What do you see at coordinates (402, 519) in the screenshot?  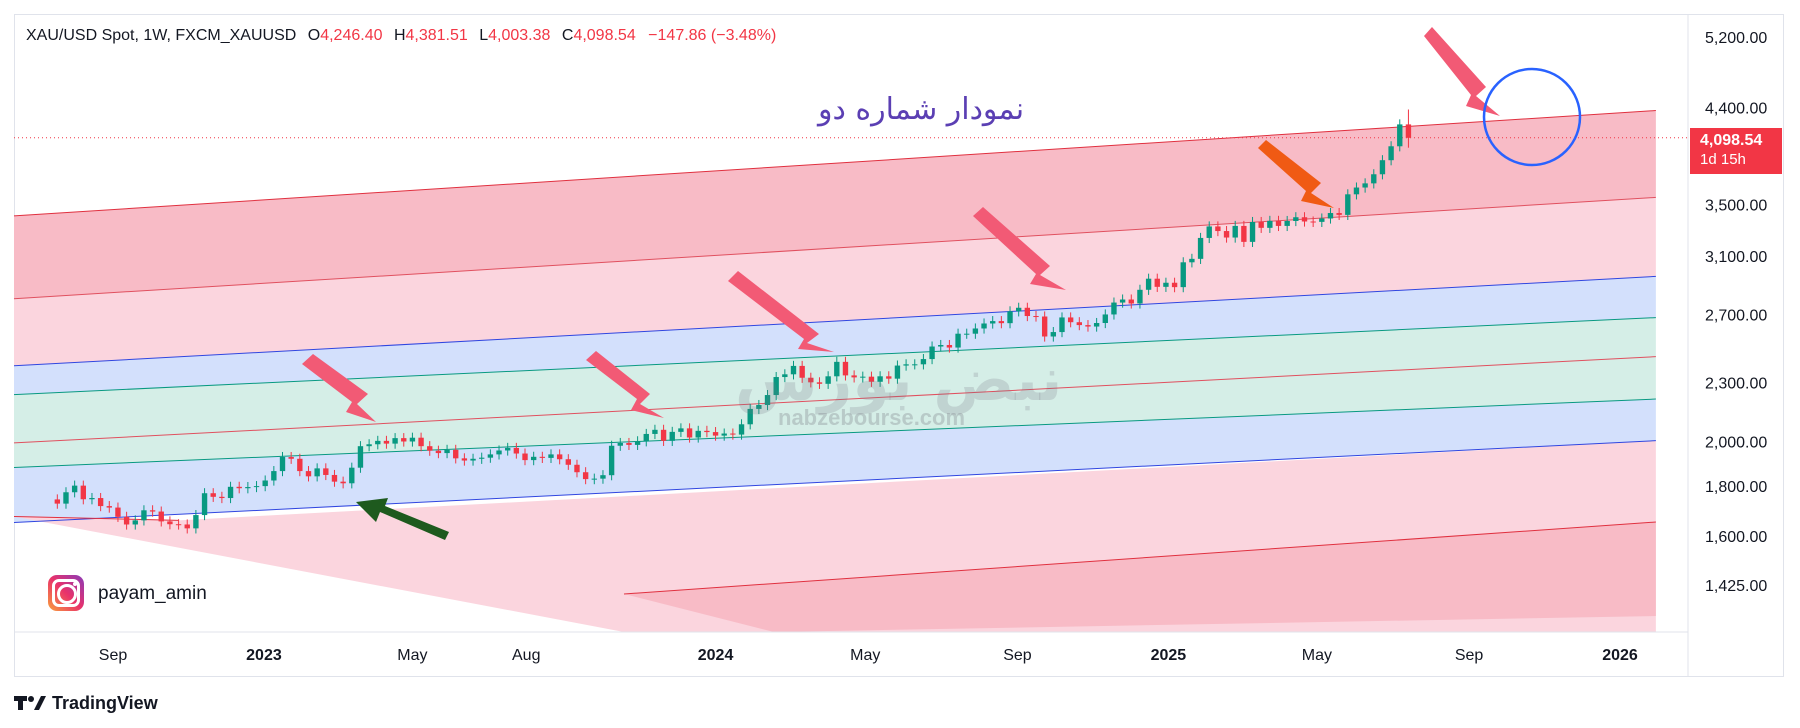 I see `arrow-drawing-green` at bounding box center [402, 519].